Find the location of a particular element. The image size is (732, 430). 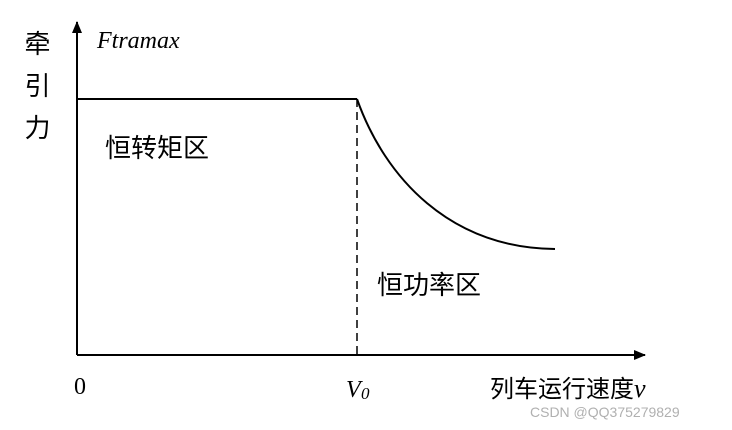

origin-label: 0 is located at coordinates (80, 387).